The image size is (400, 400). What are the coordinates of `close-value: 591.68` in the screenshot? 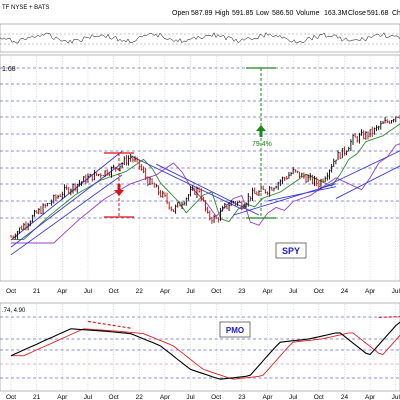 It's located at (378, 13).